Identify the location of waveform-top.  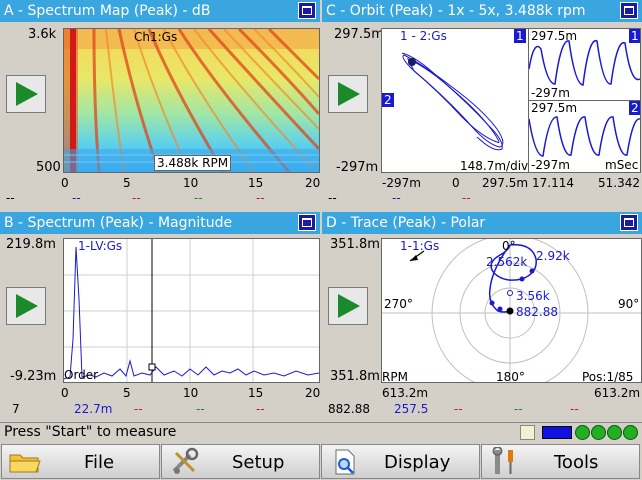
(584, 63).